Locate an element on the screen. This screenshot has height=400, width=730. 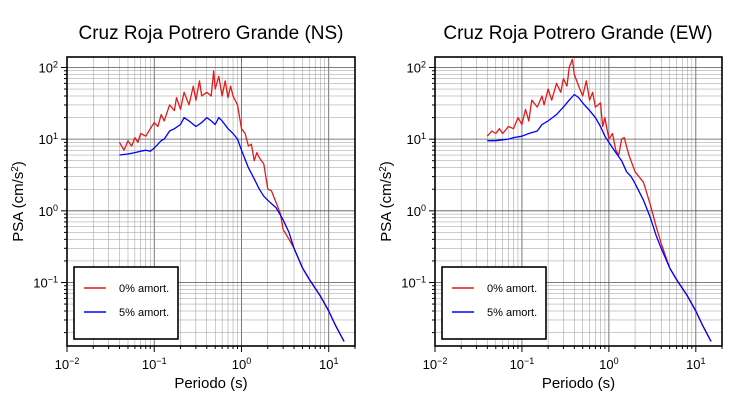
chart-title: Cruz Roja Potrero Grande (NS) is located at coordinates (210, 33).